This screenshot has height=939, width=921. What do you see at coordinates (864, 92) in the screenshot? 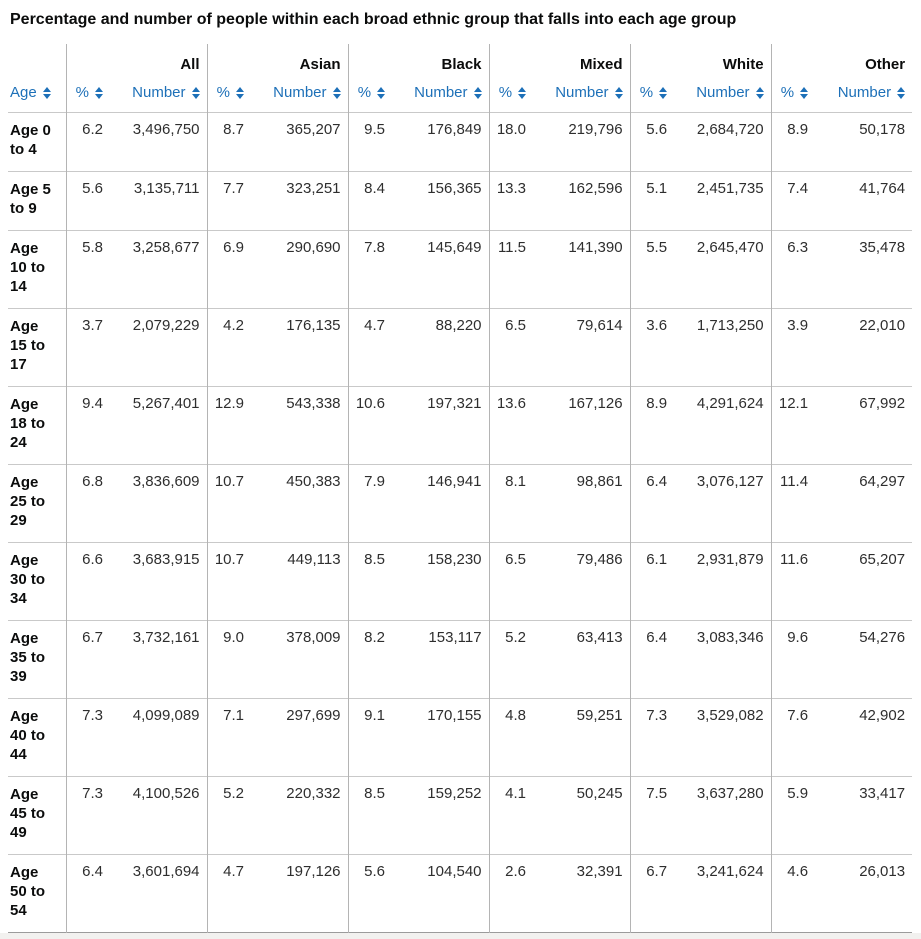
I see `sort-button-number-other-label: Number` at bounding box center [864, 92].